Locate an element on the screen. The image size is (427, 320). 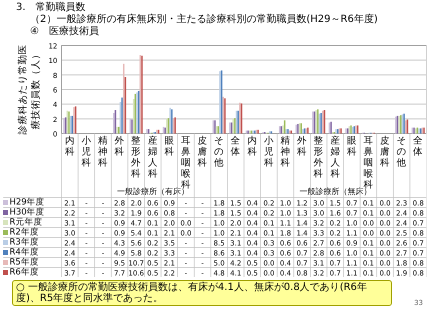
chart-subtitle: （2）一般診療所の有床無床別・主たる診療科別の常勤職員数(H29～R6年度) ④ 医療技術員 is located at coordinates (203, 26).